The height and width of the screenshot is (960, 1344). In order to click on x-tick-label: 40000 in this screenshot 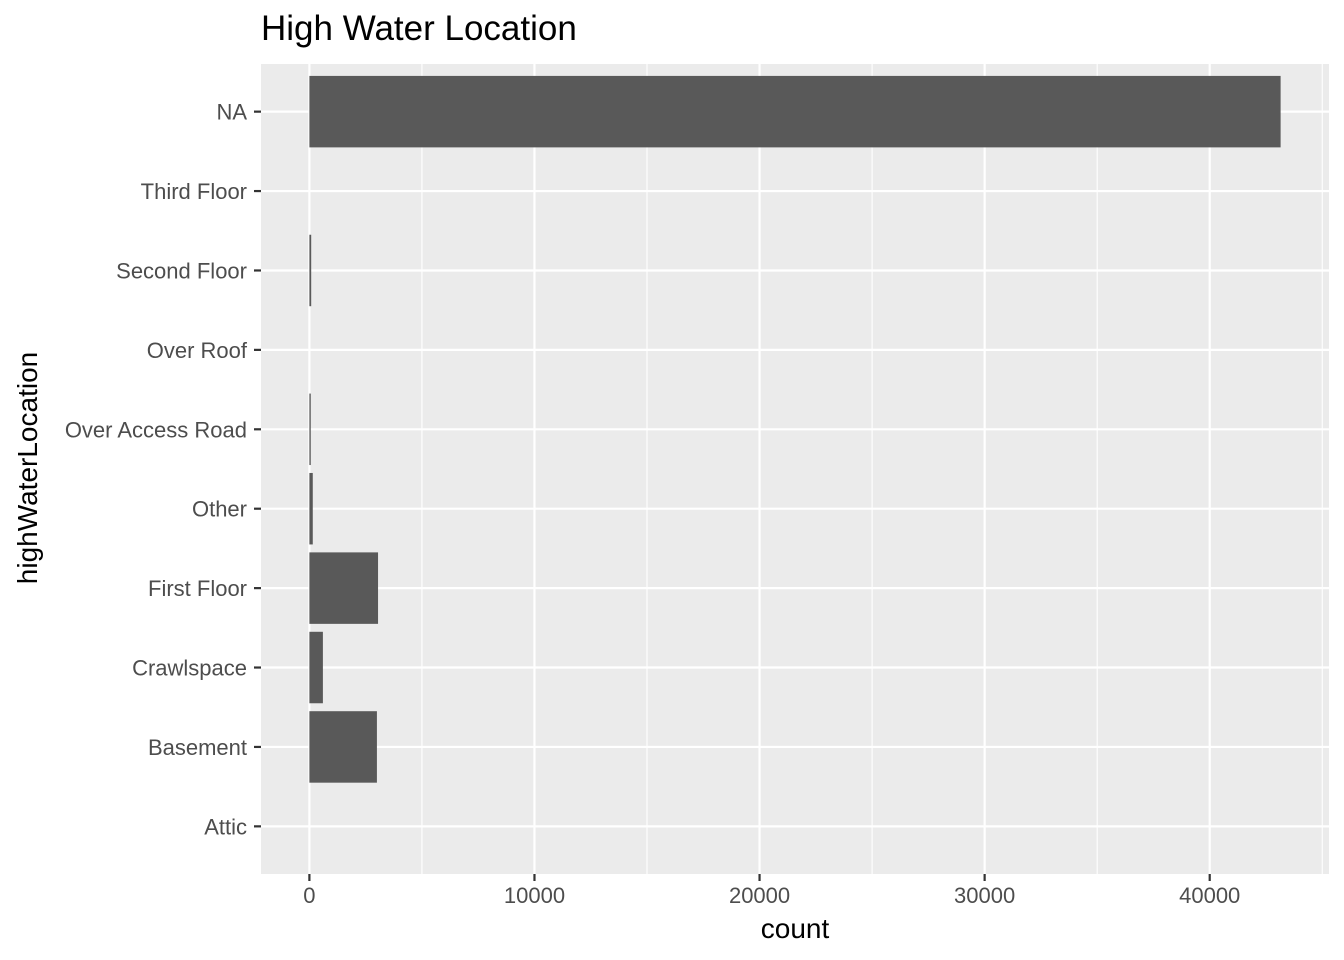, I will do `click(1209, 895)`.